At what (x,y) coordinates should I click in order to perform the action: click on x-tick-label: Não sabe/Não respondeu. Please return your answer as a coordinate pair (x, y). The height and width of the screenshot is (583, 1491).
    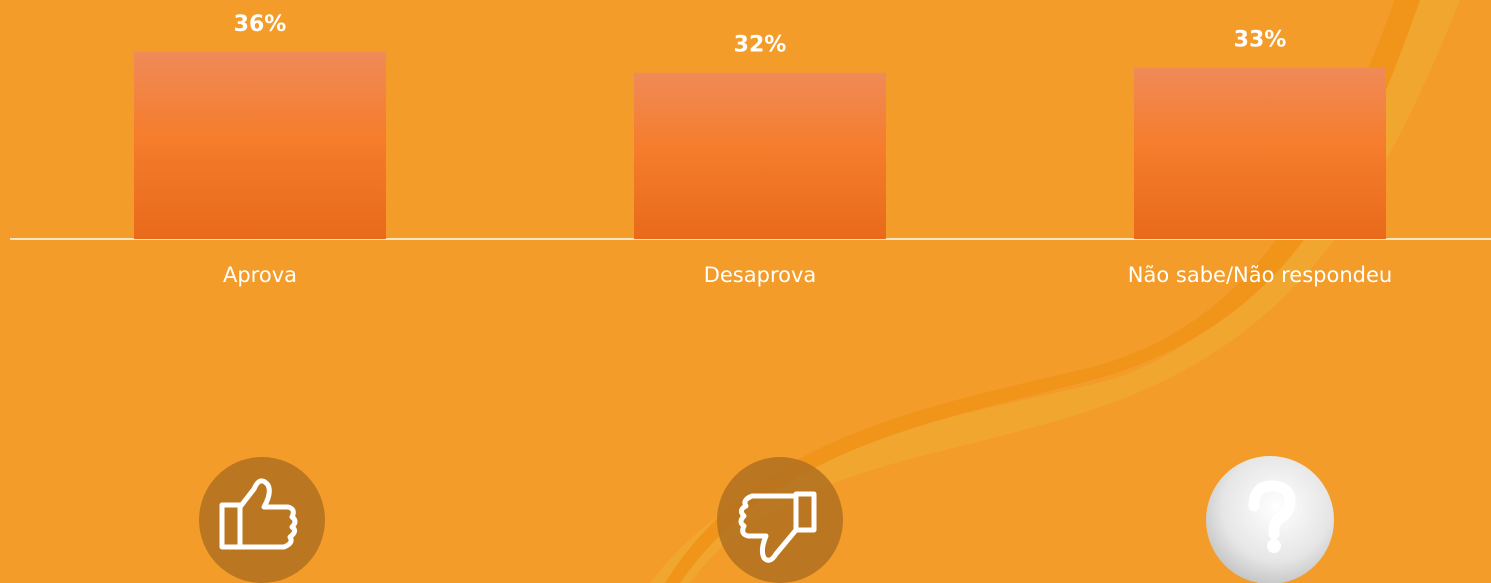
    Looking at the image, I should click on (1260, 275).